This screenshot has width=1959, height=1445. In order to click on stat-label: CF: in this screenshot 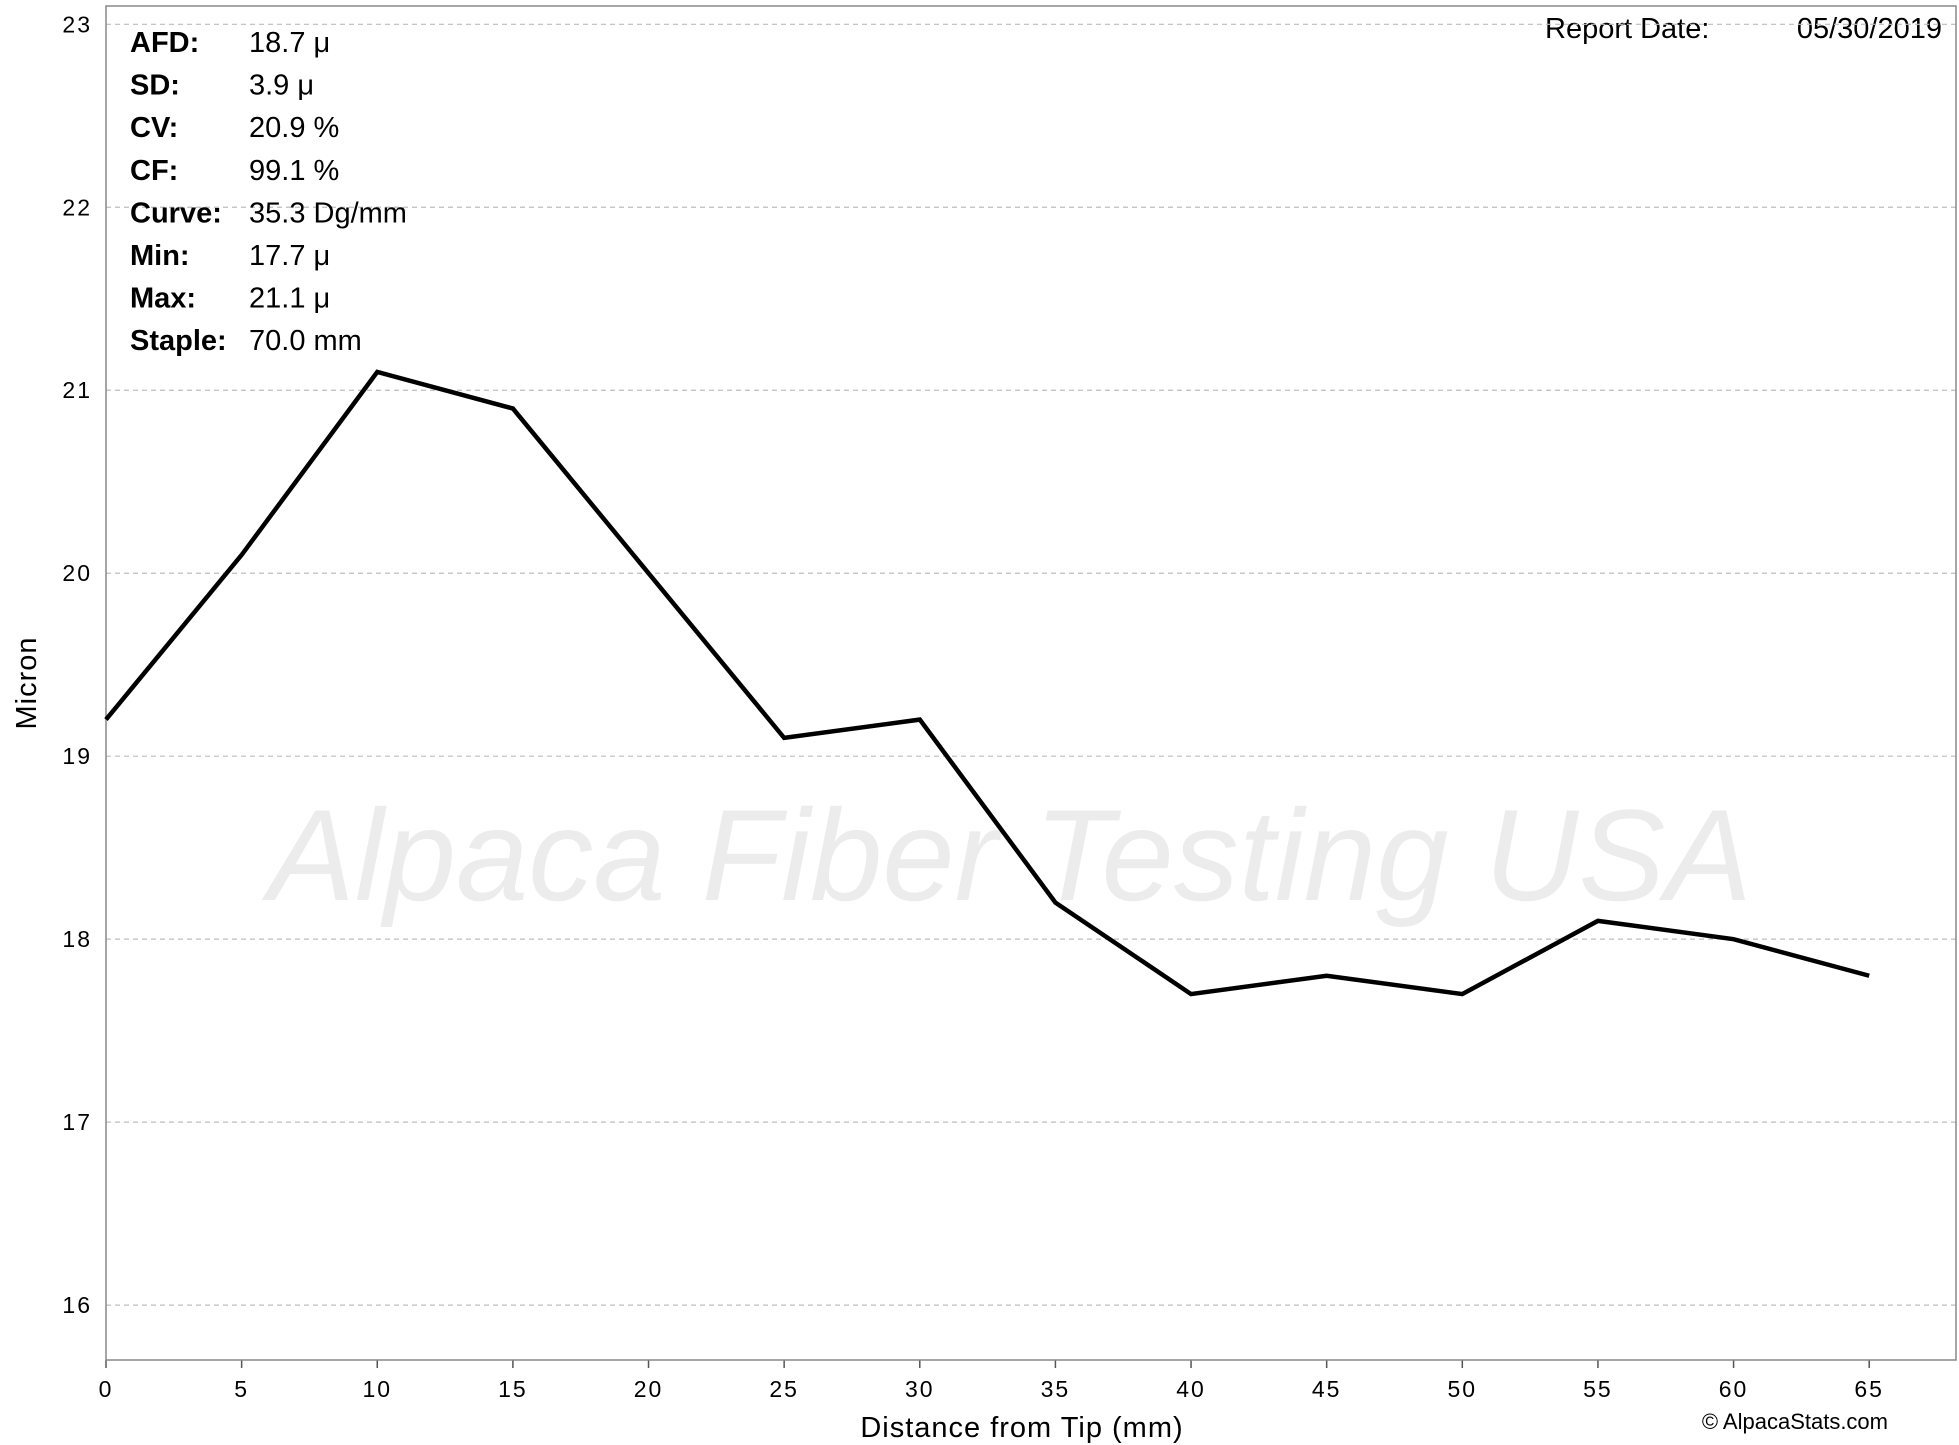, I will do `click(154, 171)`.